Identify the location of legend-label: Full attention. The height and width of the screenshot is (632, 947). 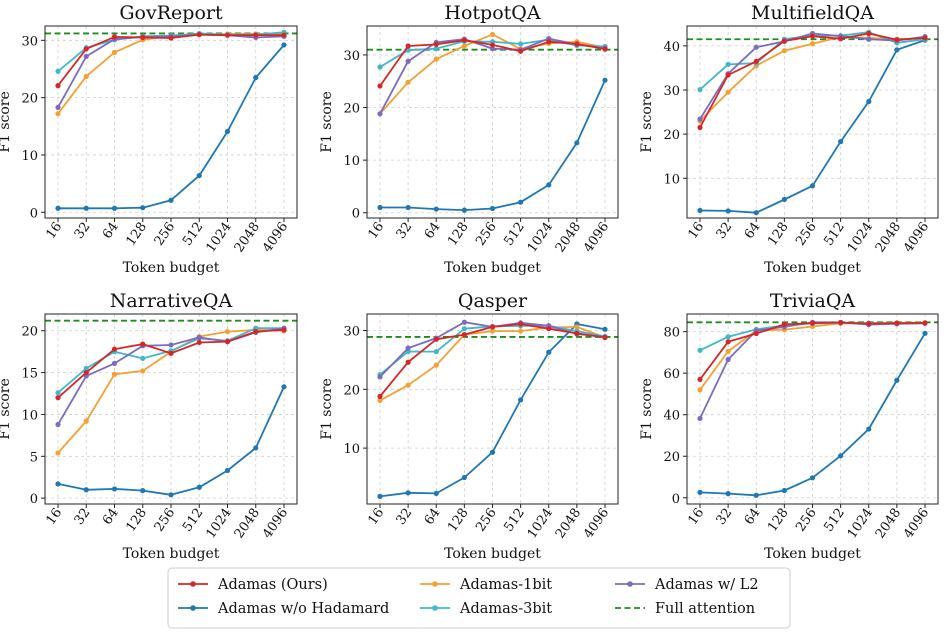
(705, 609).